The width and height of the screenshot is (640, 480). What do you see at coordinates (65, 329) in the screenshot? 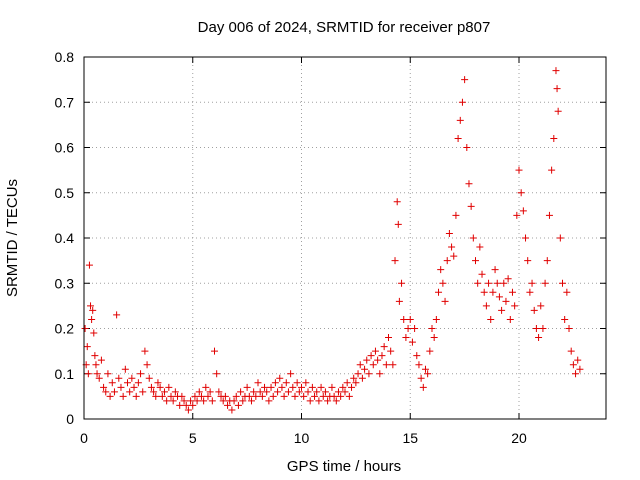
I see `y-tick-label: 0.2` at bounding box center [65, 329].